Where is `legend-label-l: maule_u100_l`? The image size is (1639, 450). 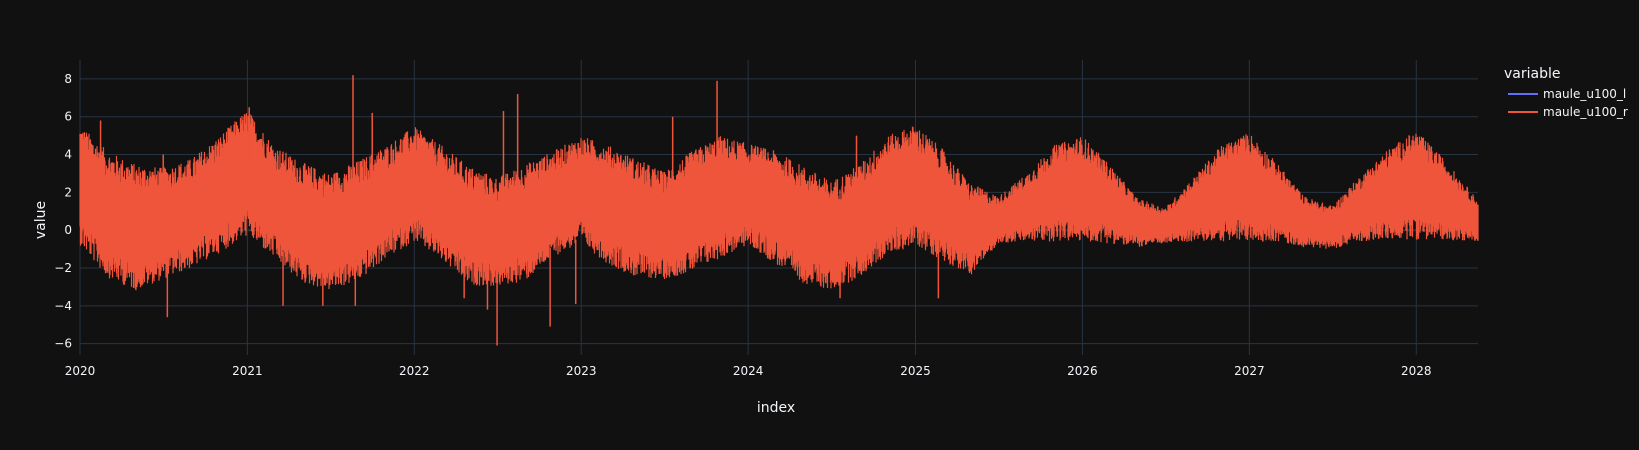
legend-label-l: maule_u100_l is located at coordinates (1584, 94).